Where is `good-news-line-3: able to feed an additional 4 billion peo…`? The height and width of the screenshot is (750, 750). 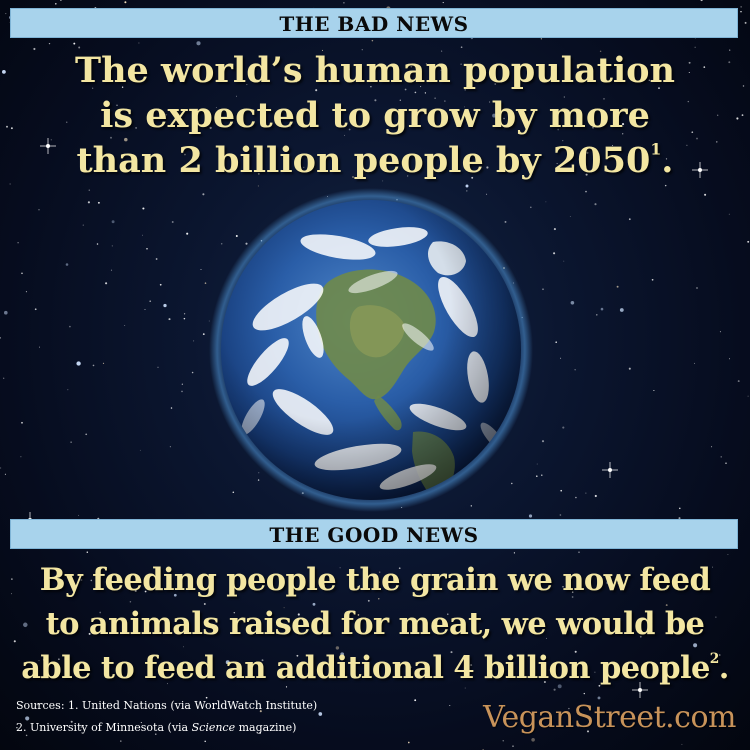 good-news-line-3: able to feed an additional 4 billion peo… is located at coordinates (375, 668).